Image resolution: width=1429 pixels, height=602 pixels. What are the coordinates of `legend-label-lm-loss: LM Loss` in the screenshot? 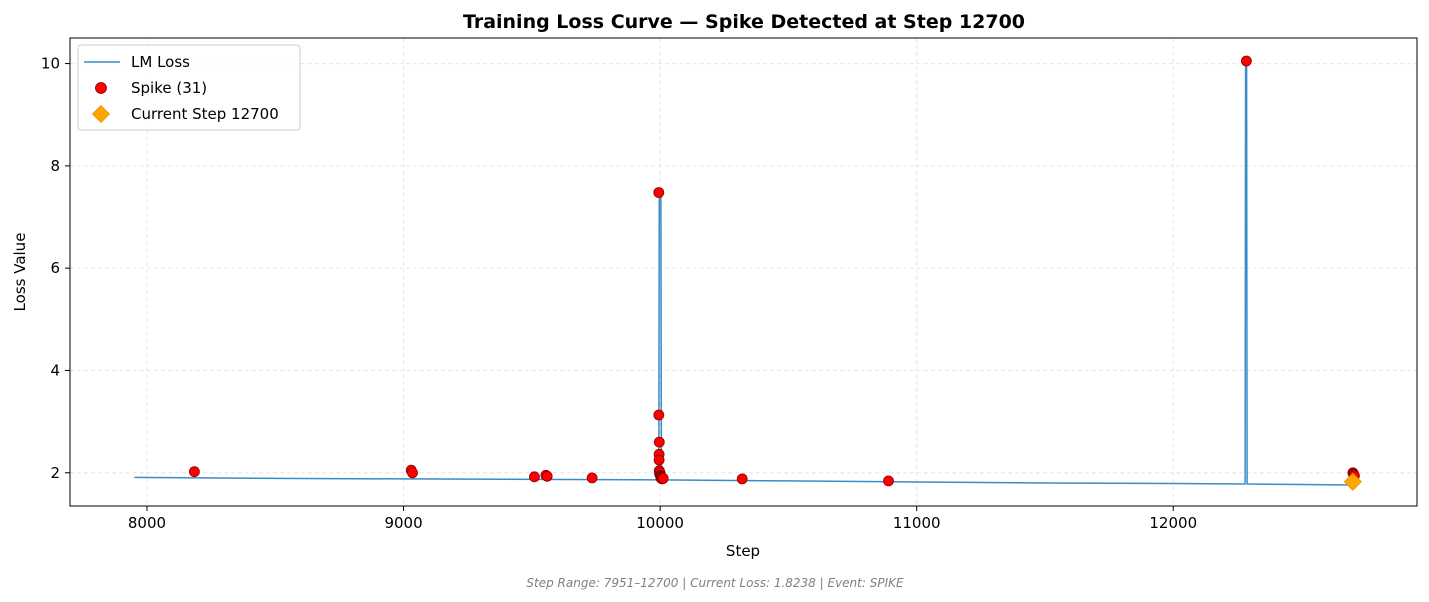 It's located at (160, 62).